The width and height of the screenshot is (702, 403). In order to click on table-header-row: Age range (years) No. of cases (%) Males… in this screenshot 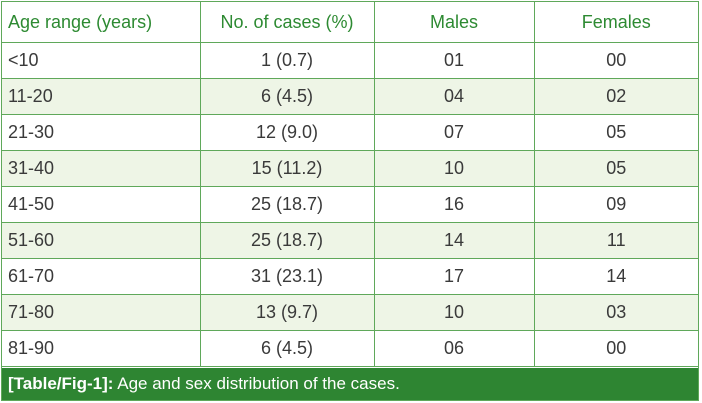, I will do `click(350, 22)`.